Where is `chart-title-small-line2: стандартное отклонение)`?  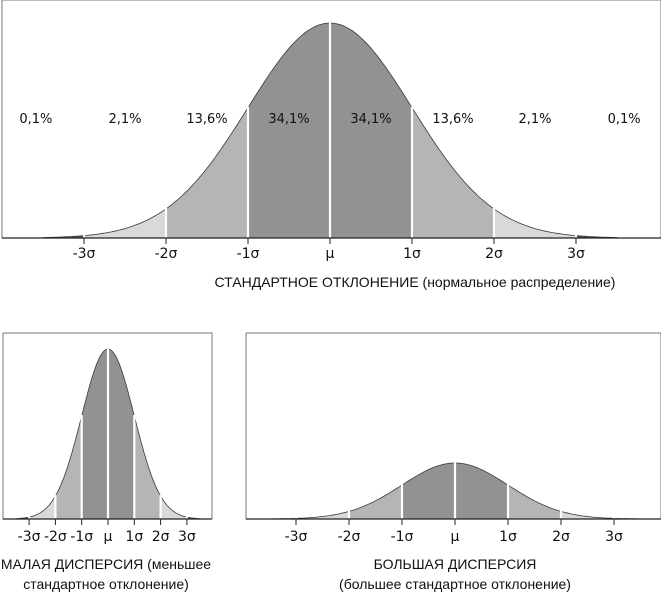
chart-title-small-line2: стандартное отклонение) is located at coordinates (106, 584).